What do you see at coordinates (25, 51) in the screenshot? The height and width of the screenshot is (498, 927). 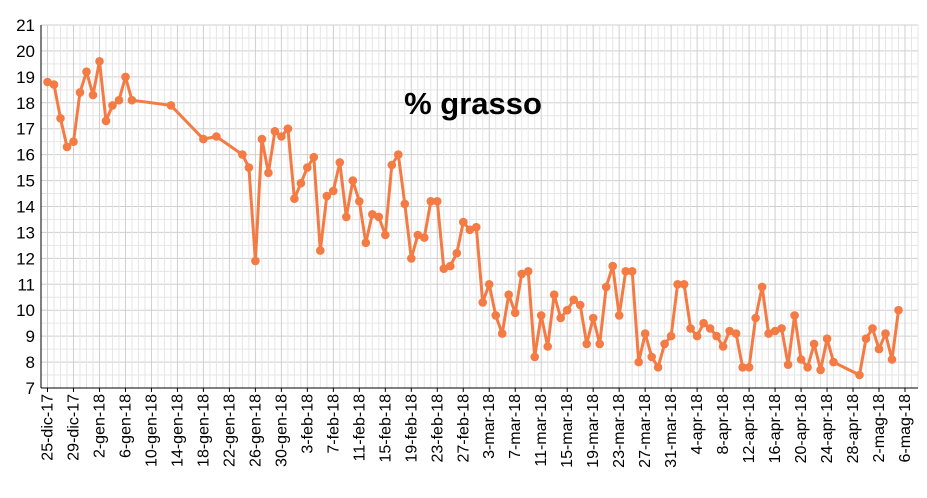 I see `y-tick-label: 20` at bounding box center [25, 51].